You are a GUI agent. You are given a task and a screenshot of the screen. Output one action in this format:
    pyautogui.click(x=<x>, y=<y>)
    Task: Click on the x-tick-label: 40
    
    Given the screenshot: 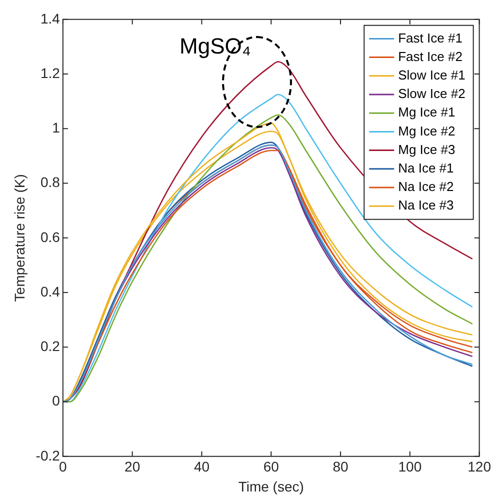 What is the action you would take?
    pyautogui.click(x=202, y=466)
    